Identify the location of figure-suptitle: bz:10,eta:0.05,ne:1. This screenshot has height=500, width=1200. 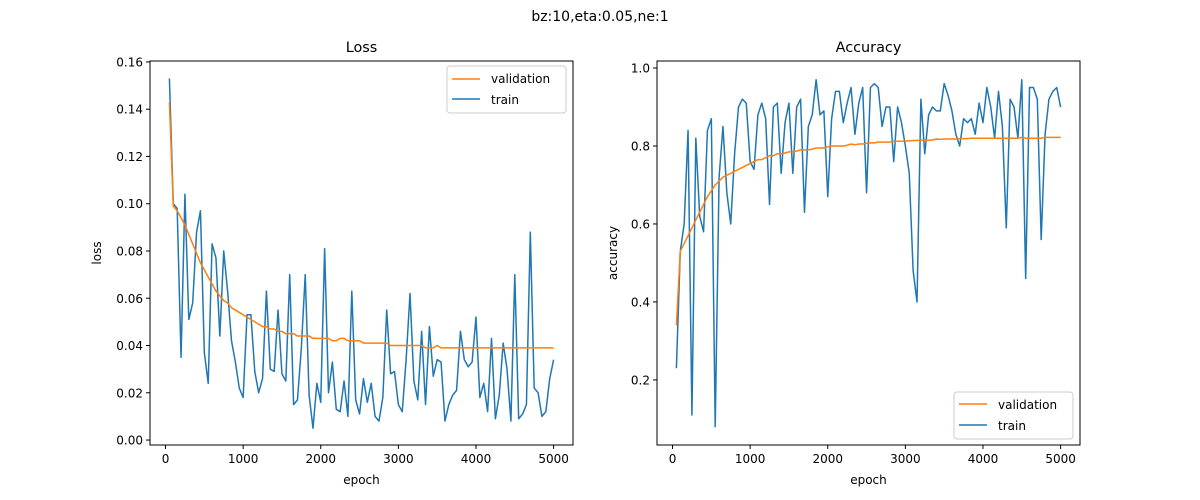
(599, 17).